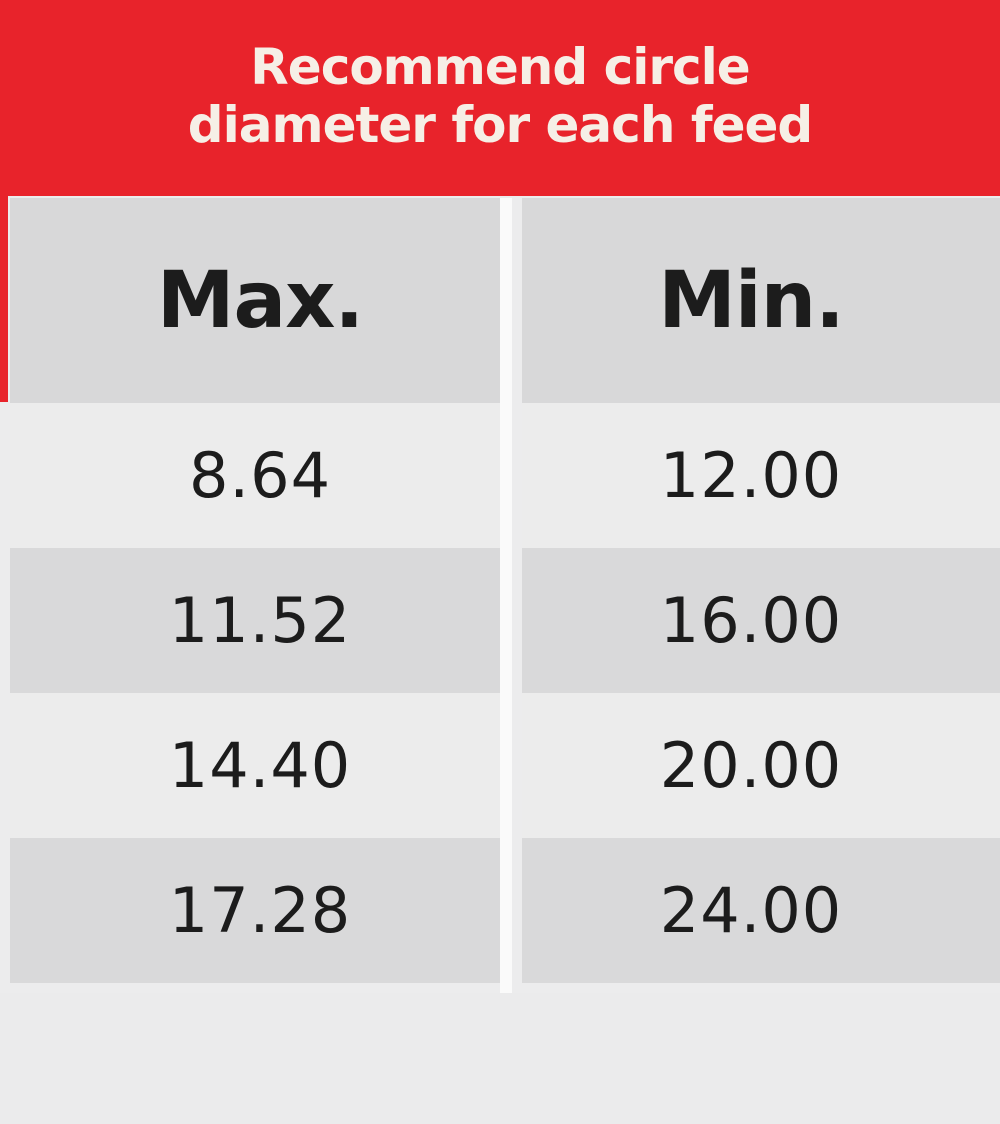  I want to click on min-value: 24.00, so click(751, 910).